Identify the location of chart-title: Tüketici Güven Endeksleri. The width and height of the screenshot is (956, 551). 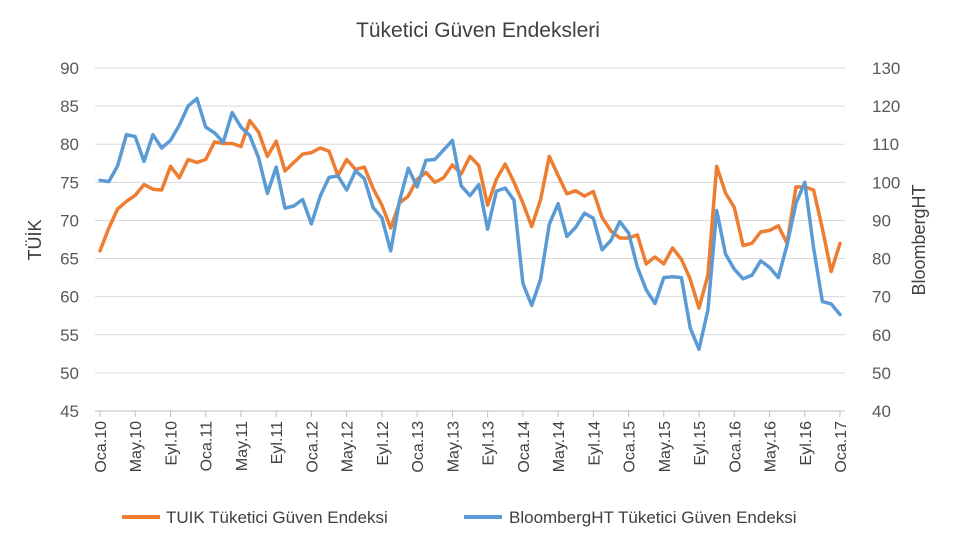
(478, 30).